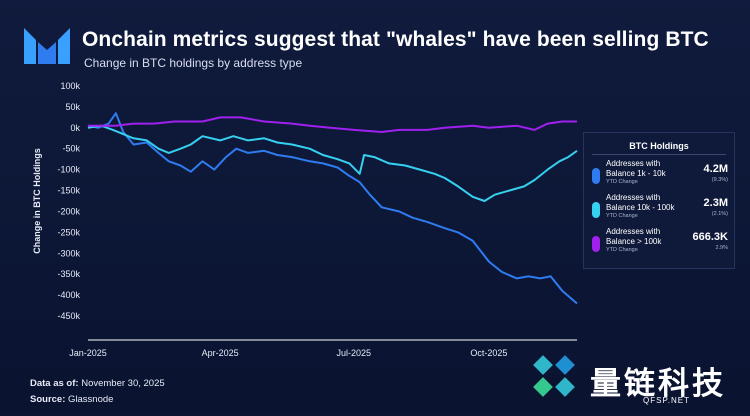 The image size is (750, 416). What do you see at coordinates (710, 237) in the screenshot?
I see `legend-value: 666.3K` at bounding box center [710, 237].